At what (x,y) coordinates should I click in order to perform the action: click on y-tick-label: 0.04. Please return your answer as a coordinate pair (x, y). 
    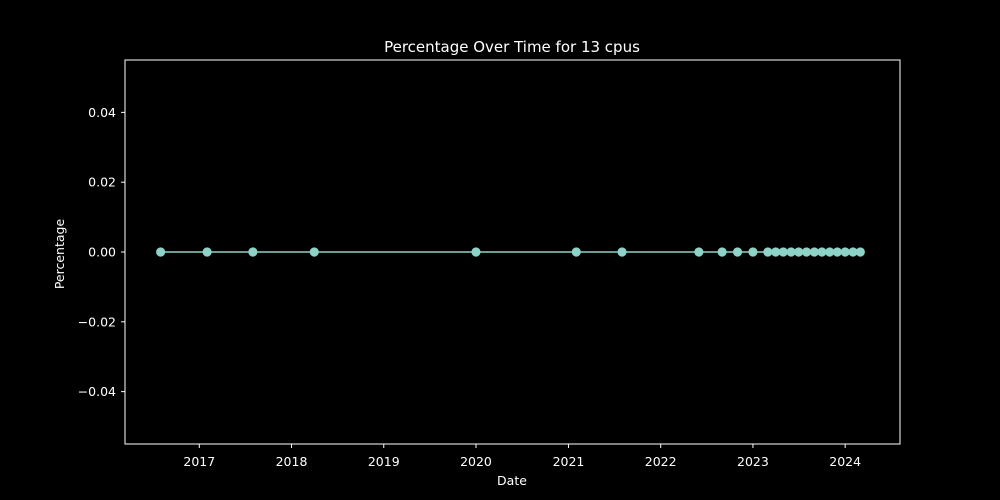
    Looking at the image, I should click on (102, 112).